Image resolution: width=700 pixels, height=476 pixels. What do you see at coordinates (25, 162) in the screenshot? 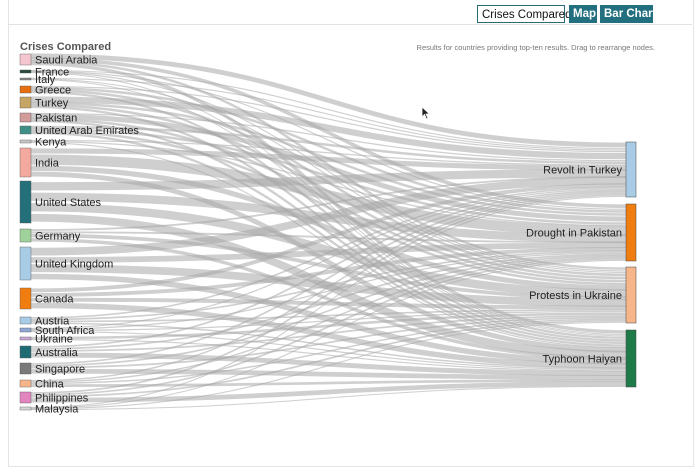
I see `node-bar-india` at bounding box center [25, 162].